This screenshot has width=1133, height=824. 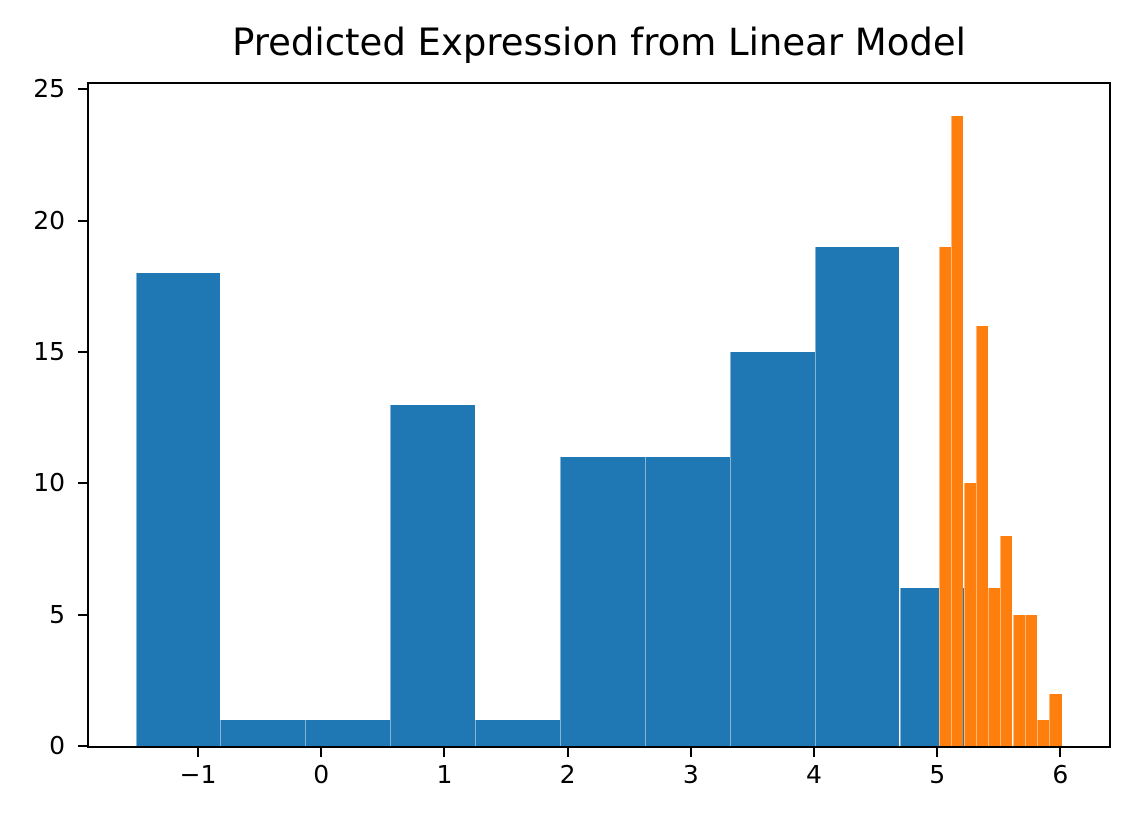 I want to click on x-tick-label: 4, so click(x=814, y=774).